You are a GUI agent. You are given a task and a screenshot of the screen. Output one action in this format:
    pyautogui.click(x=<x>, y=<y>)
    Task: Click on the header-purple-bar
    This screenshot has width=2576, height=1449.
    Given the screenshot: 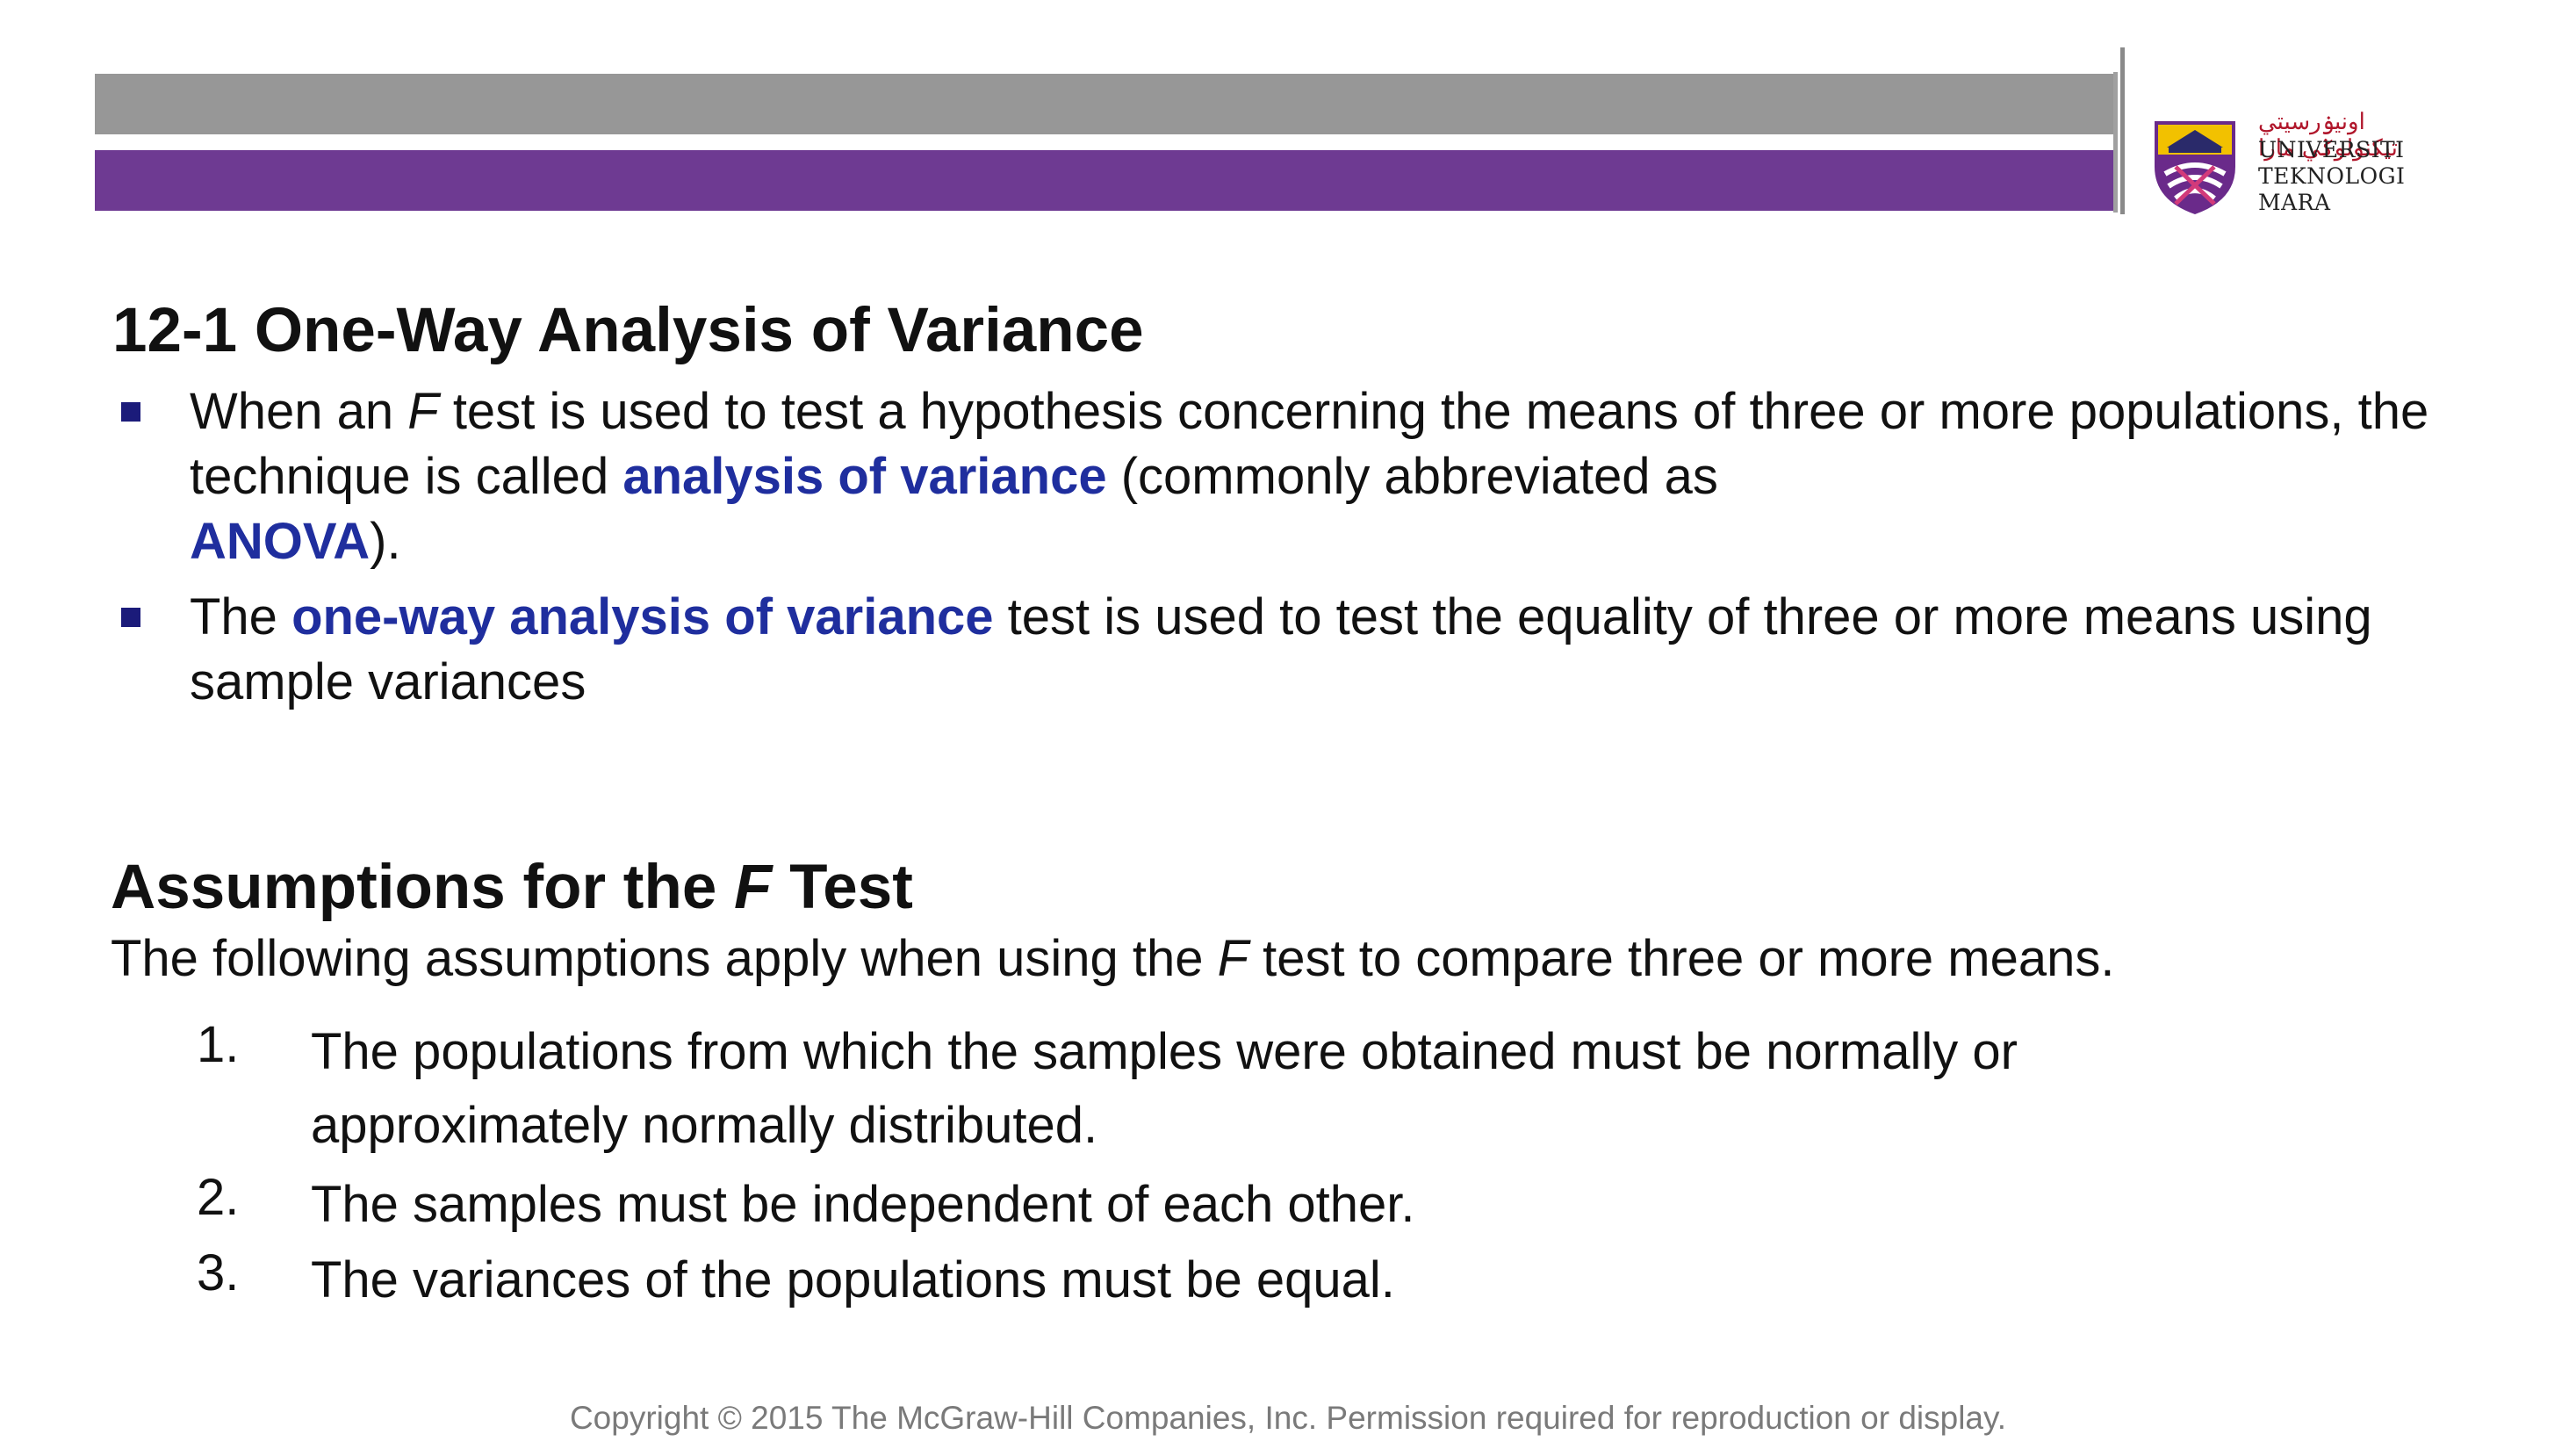 What is the action you would take?
    pyautogui.click(x=1104, y=181)
    